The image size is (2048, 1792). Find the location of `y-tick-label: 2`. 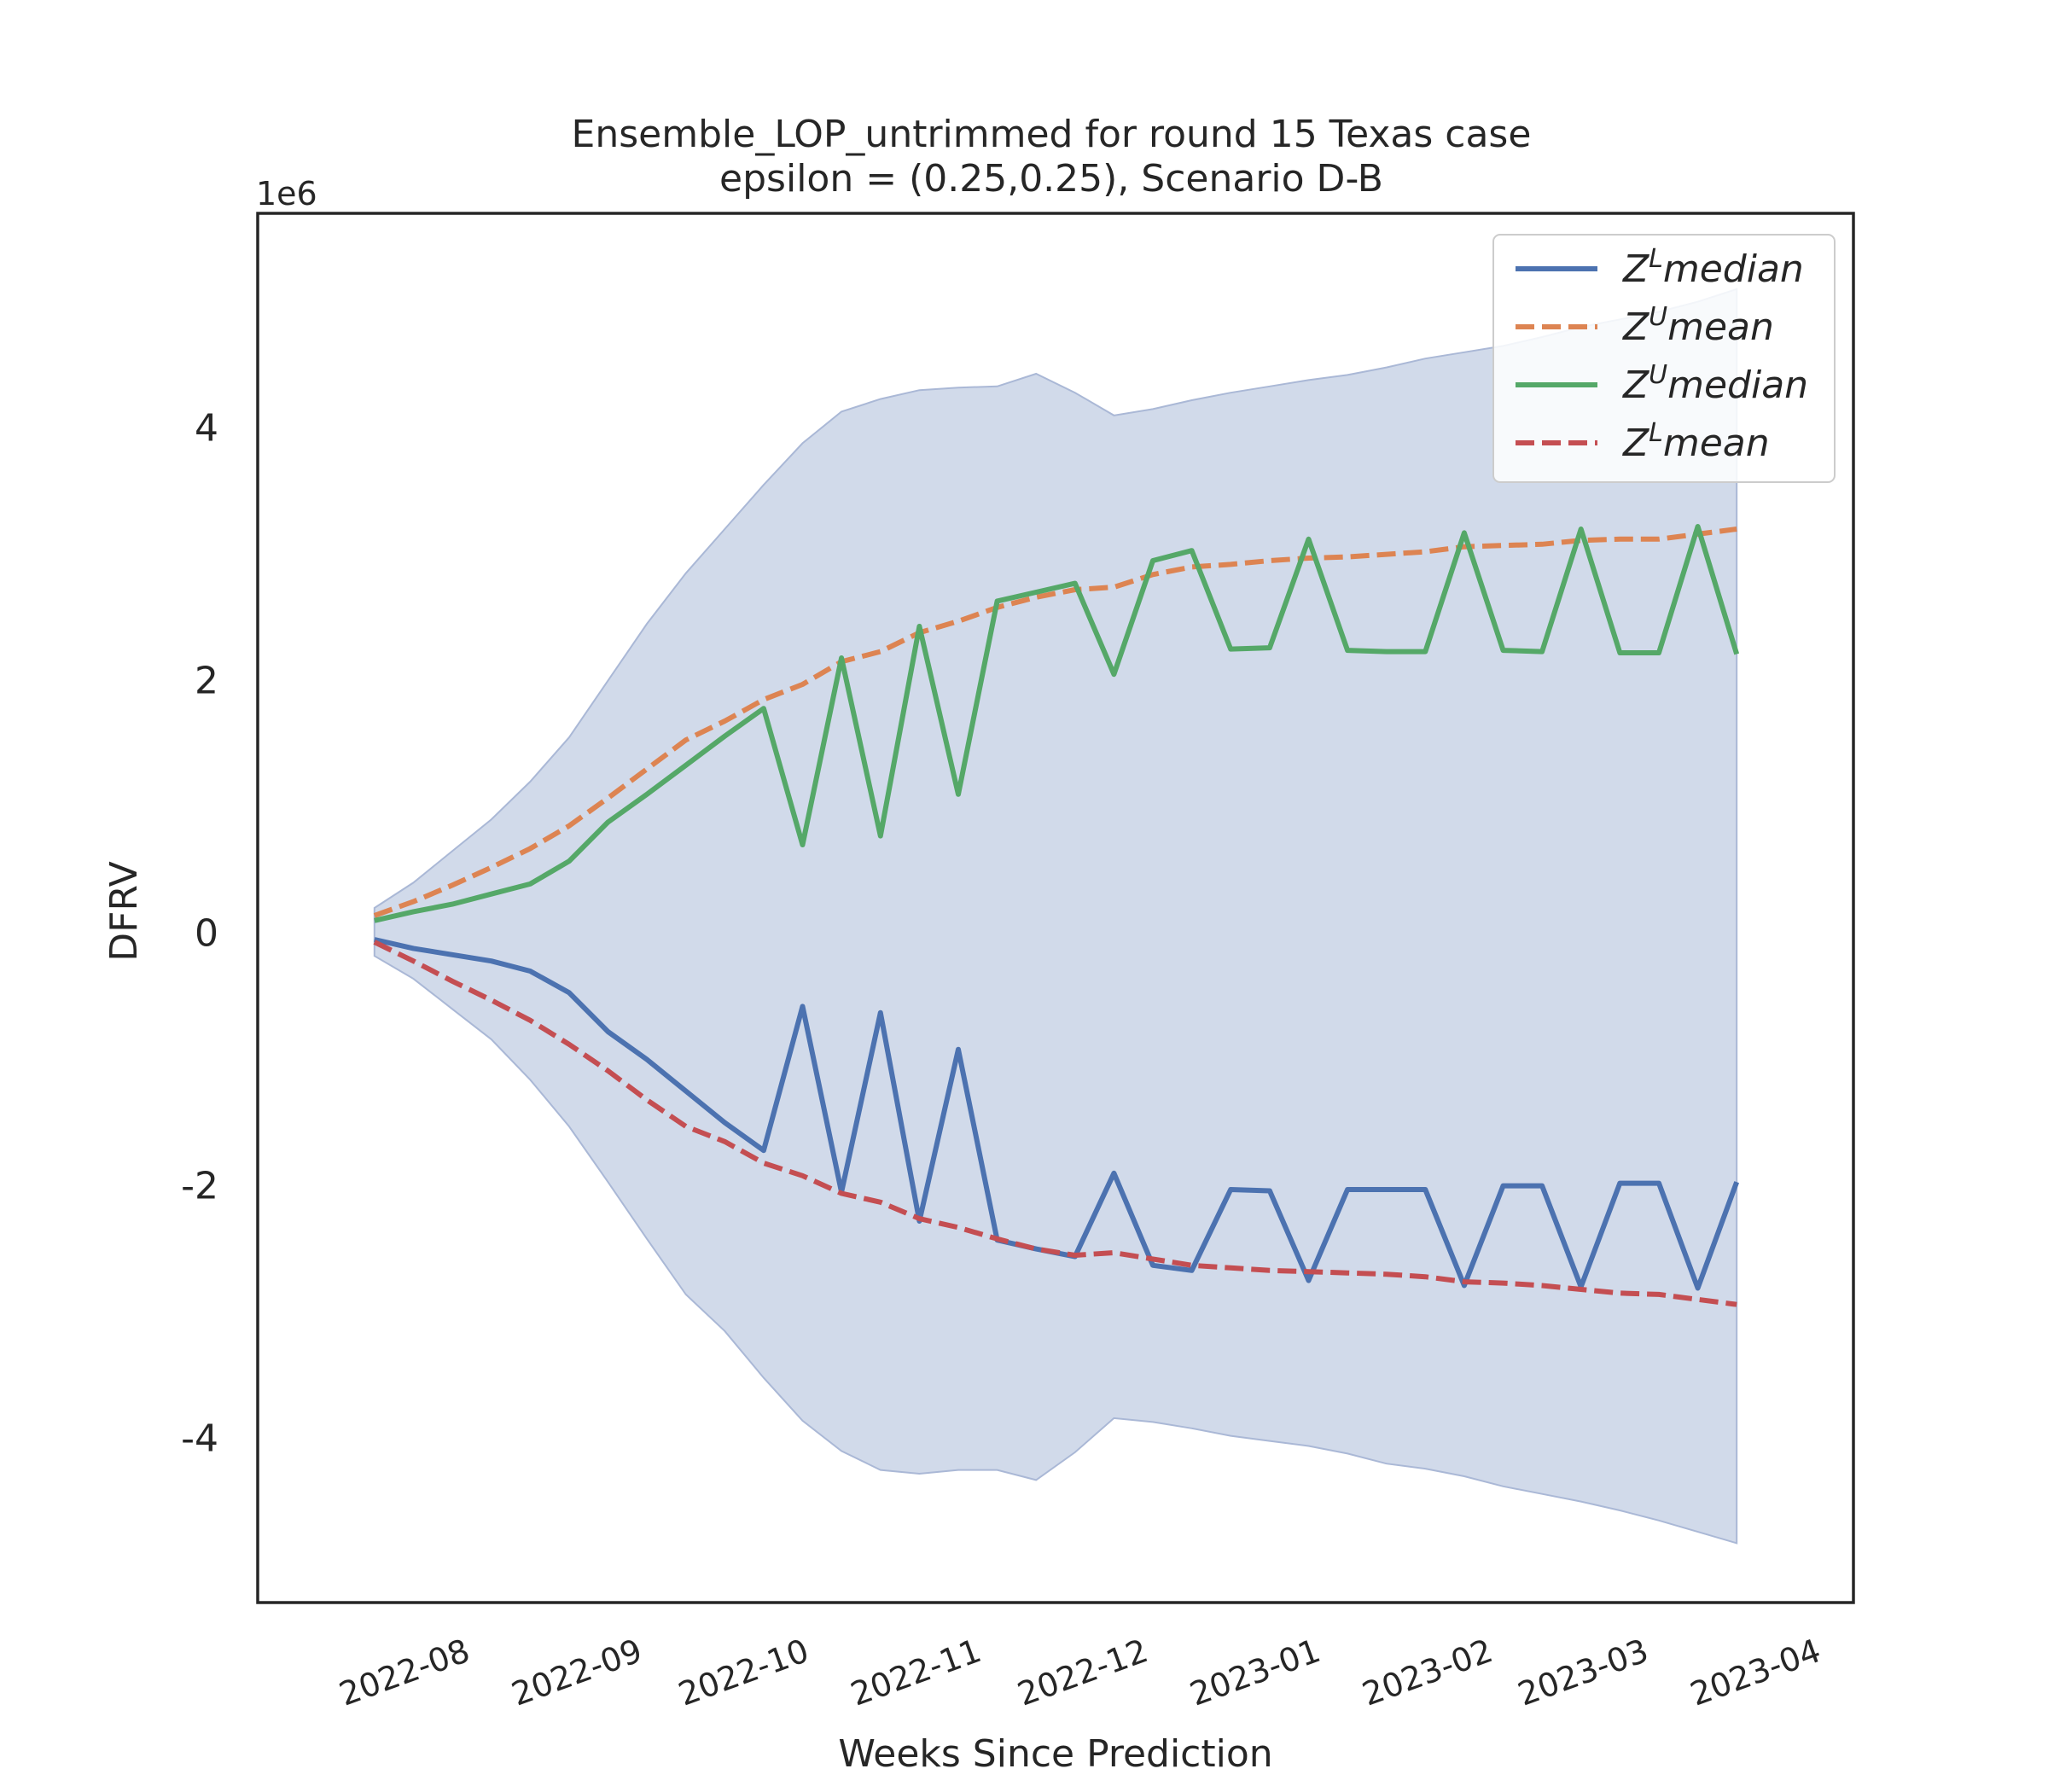

y-tick-label: 2 is located at coordinates (206, 681).